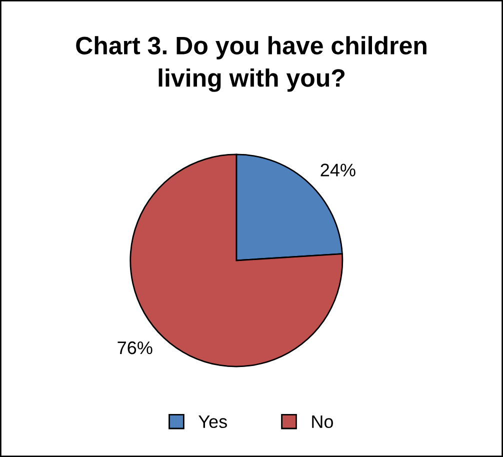 Image resolution: width=503 pixels, height=457 pixels. Describe the element at coordinates (212, 421) in the screenshot. I see `legend-label: Yes` at that location.